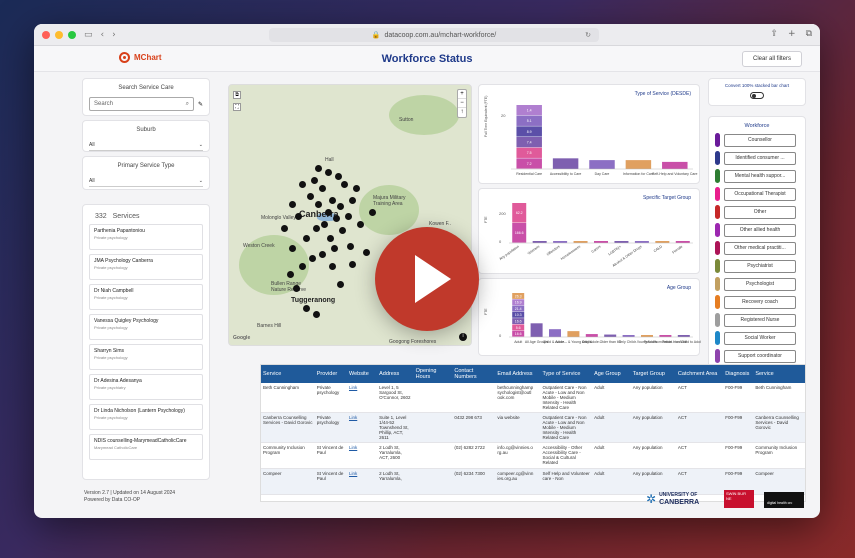 This screenshot has width=855, height=558. What do you see at coordinates (72, 34) in the screenshot?
I see `zoom-window-button` at bounding box center [72, 34].